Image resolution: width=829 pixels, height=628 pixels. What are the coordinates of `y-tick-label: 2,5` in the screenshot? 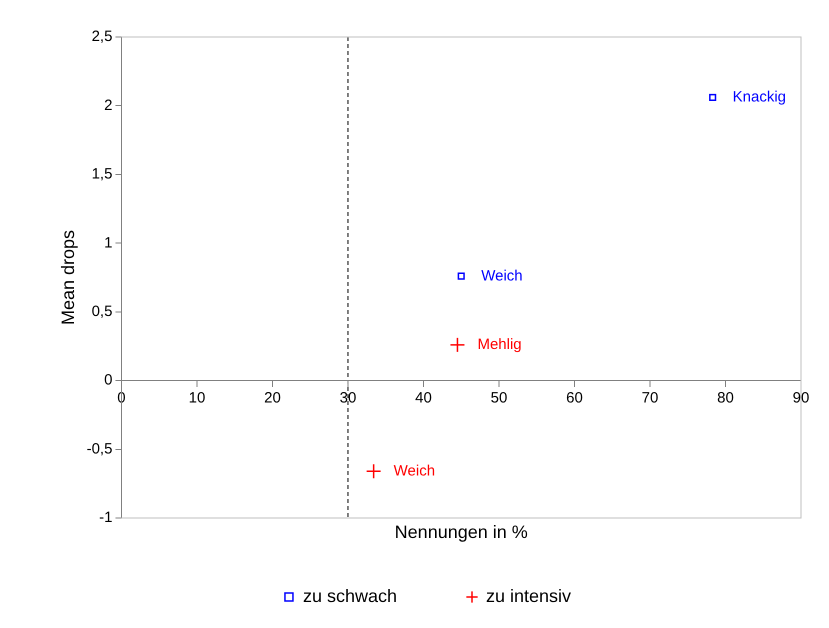 It's located at (102, 37).